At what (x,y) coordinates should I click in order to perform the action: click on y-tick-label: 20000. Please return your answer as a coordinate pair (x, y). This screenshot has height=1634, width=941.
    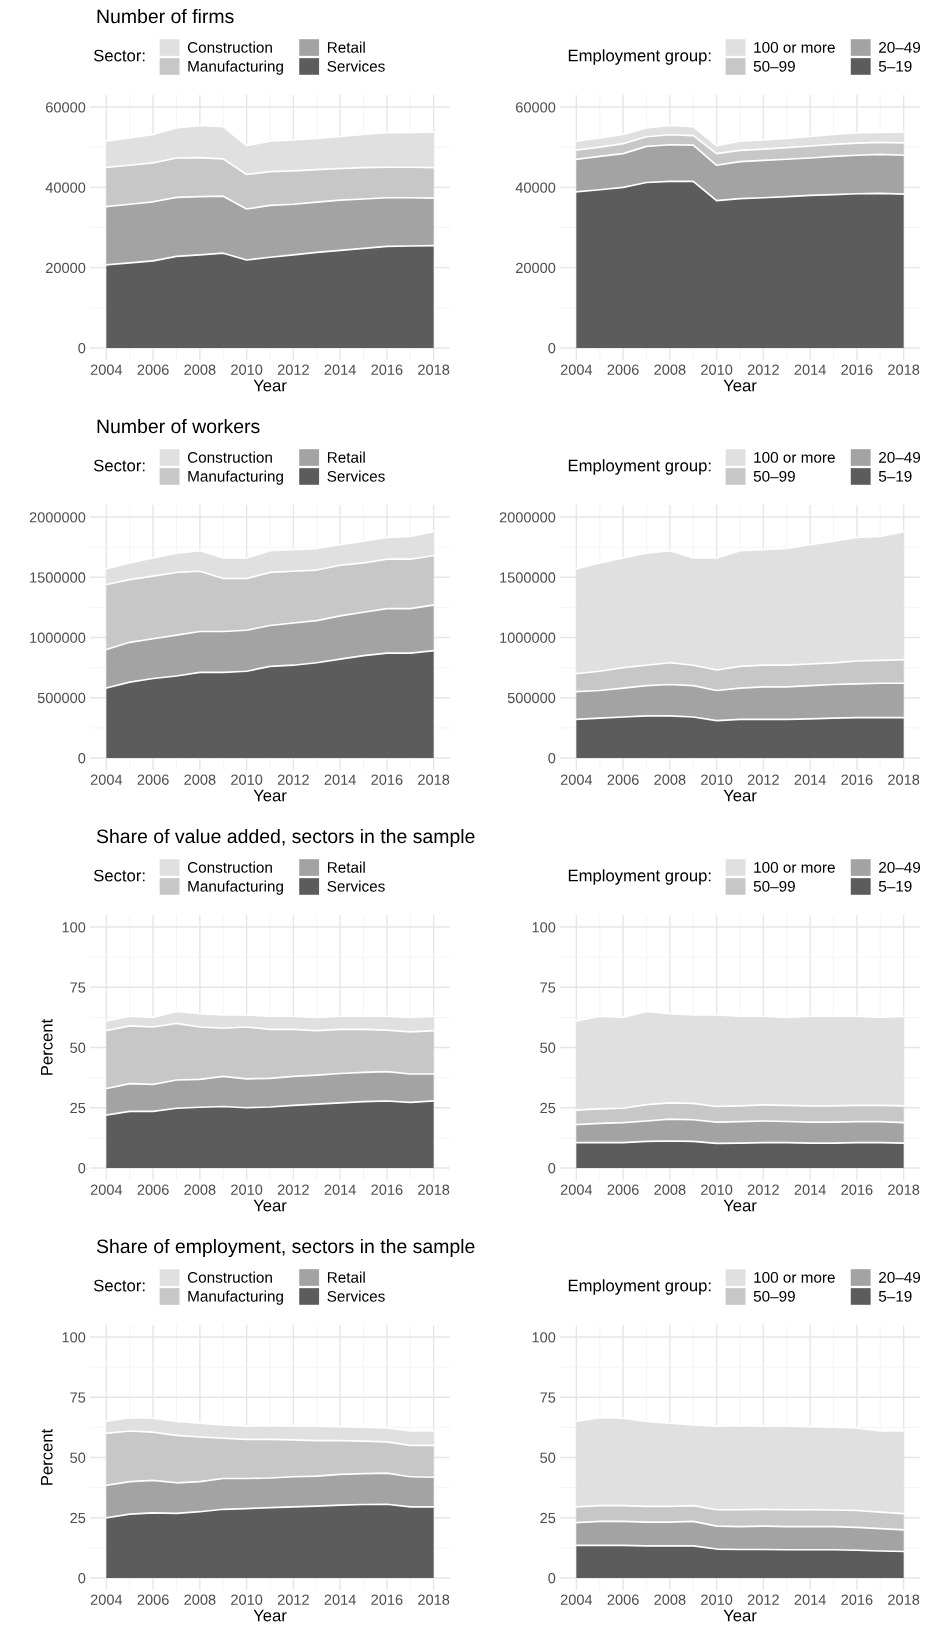
    Looking at the image, I should click on (536, 268).